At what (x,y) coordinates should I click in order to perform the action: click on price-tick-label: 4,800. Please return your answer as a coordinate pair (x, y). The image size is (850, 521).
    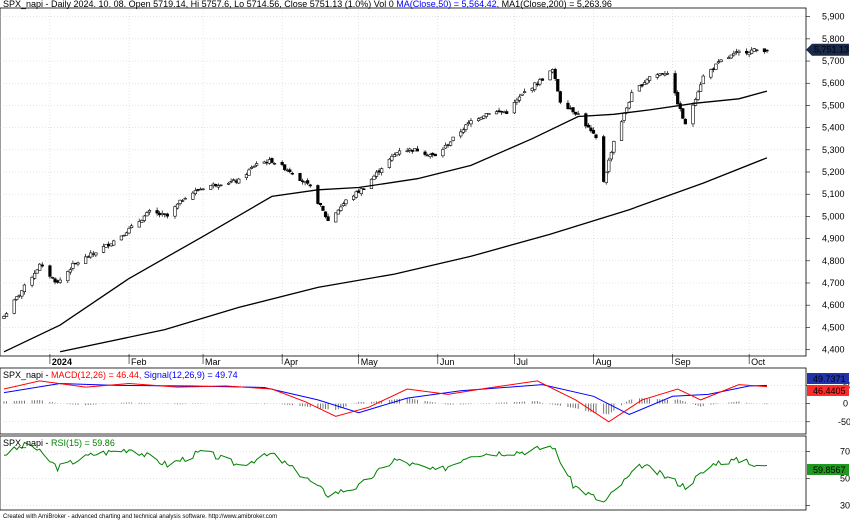
    Looking at the image, I should click on (833, 261).